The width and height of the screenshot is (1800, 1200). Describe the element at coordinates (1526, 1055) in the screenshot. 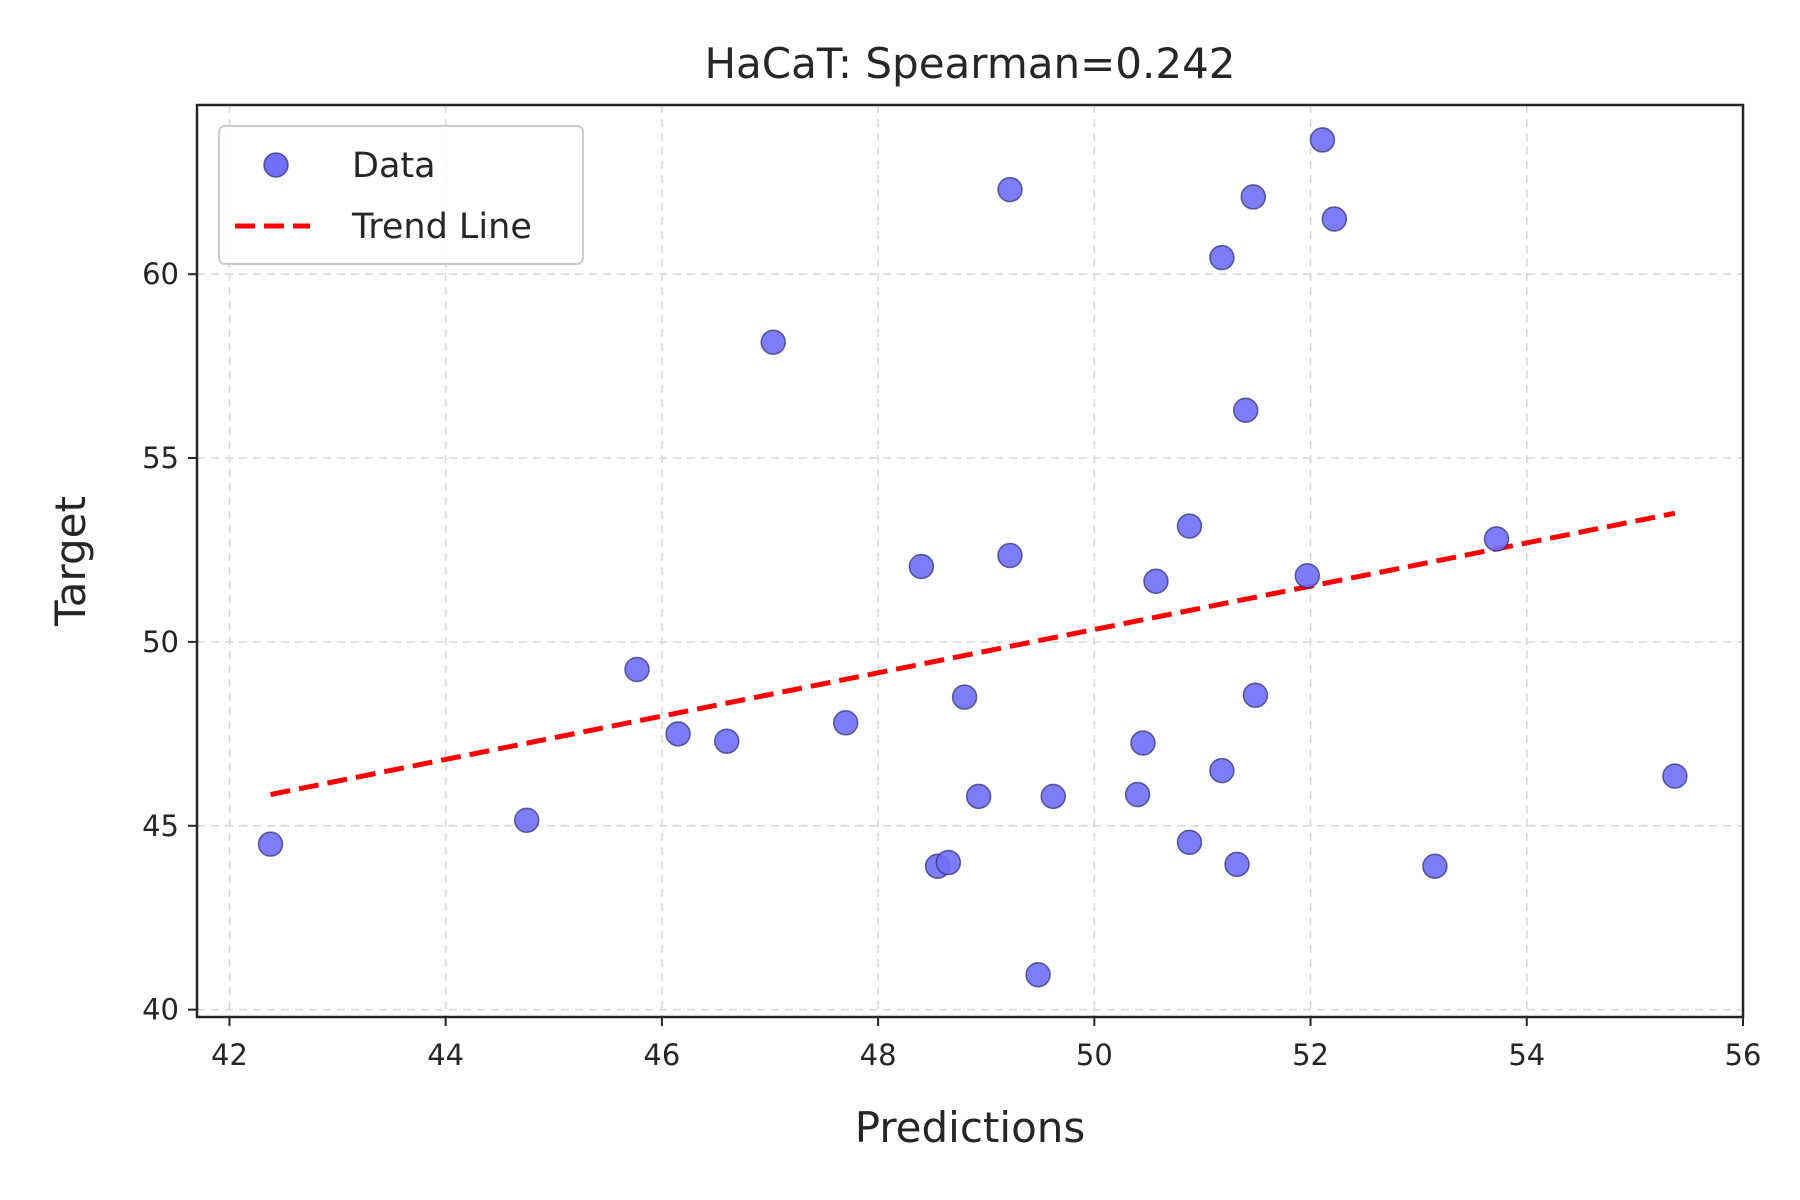

I see `x-tick-label: 54` at that location.